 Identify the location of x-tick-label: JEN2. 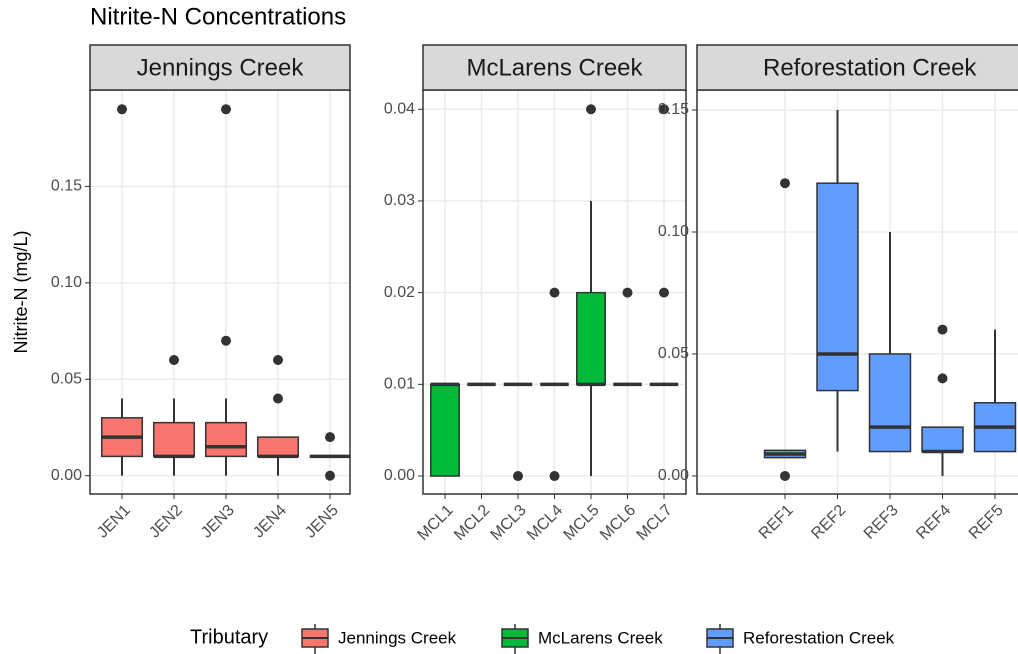
(166, 522).